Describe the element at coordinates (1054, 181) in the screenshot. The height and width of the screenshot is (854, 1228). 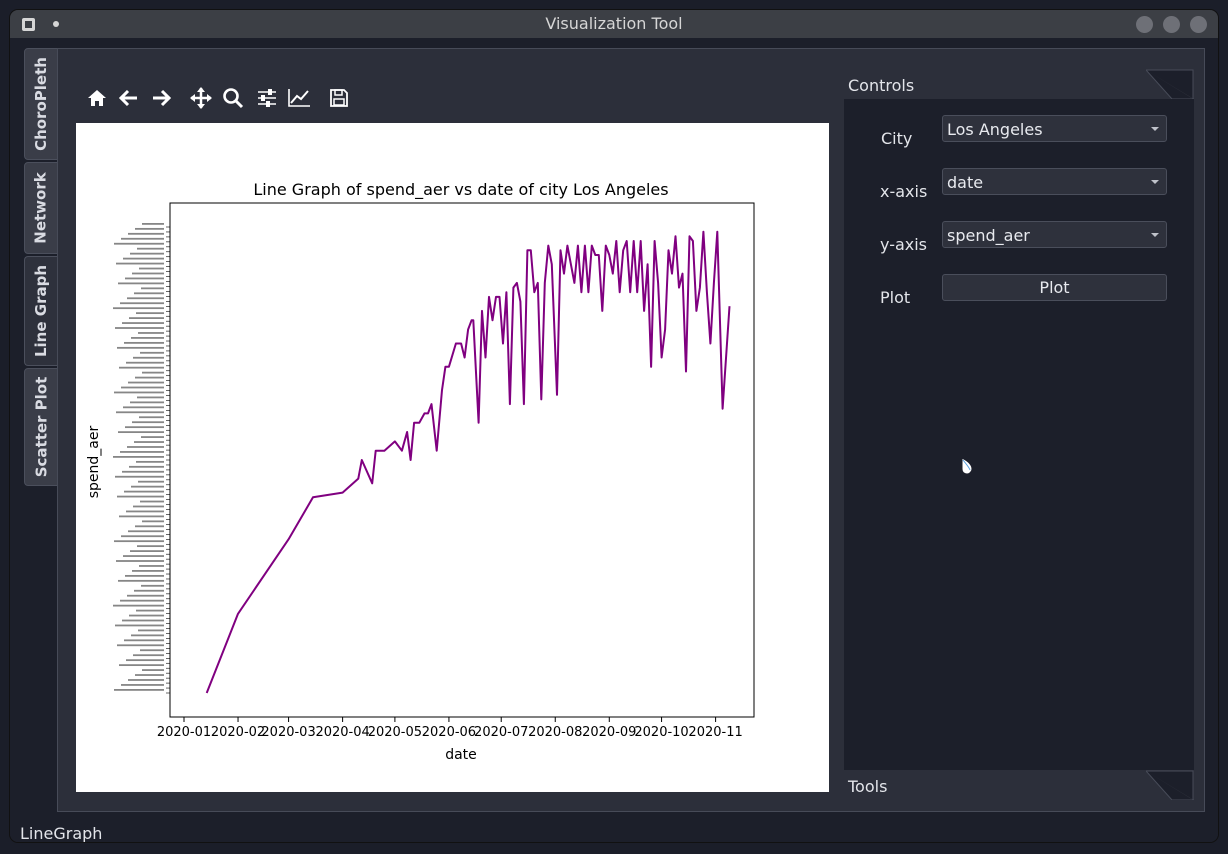
I see `xaxis-select: date` at that location.